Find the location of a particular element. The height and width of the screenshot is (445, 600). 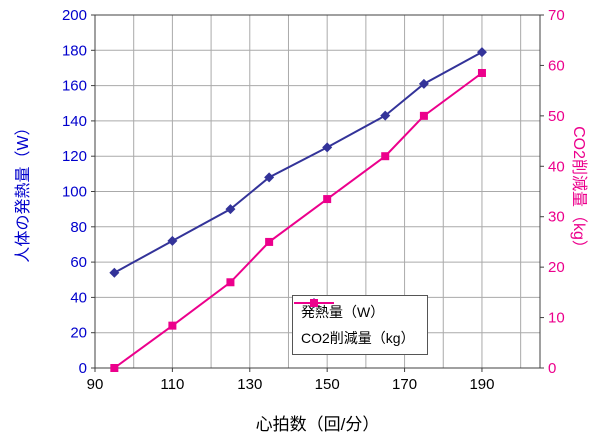

left-axis-title: 人体の発熱量（W） is located at coordinates (23, 191).